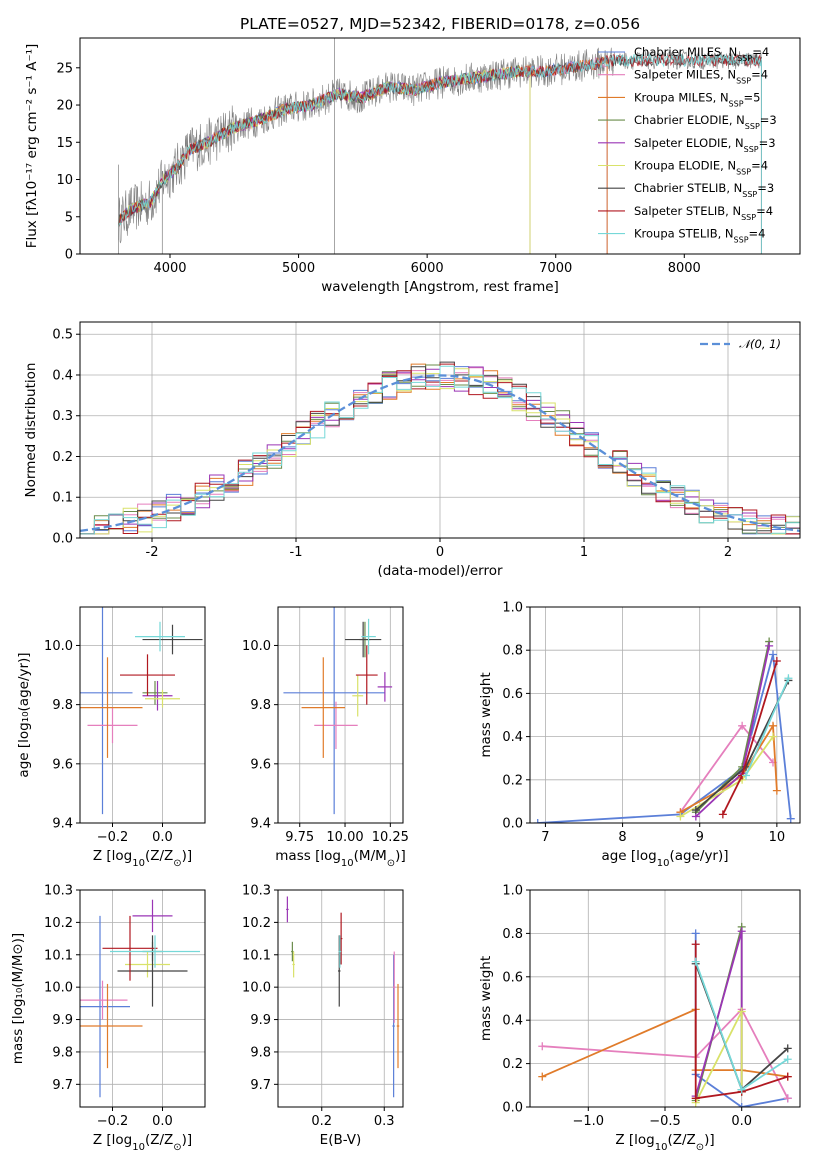 This screenshot has height=1170, width=819. I want to click on x-tick-label: -2, so click(152, 552).